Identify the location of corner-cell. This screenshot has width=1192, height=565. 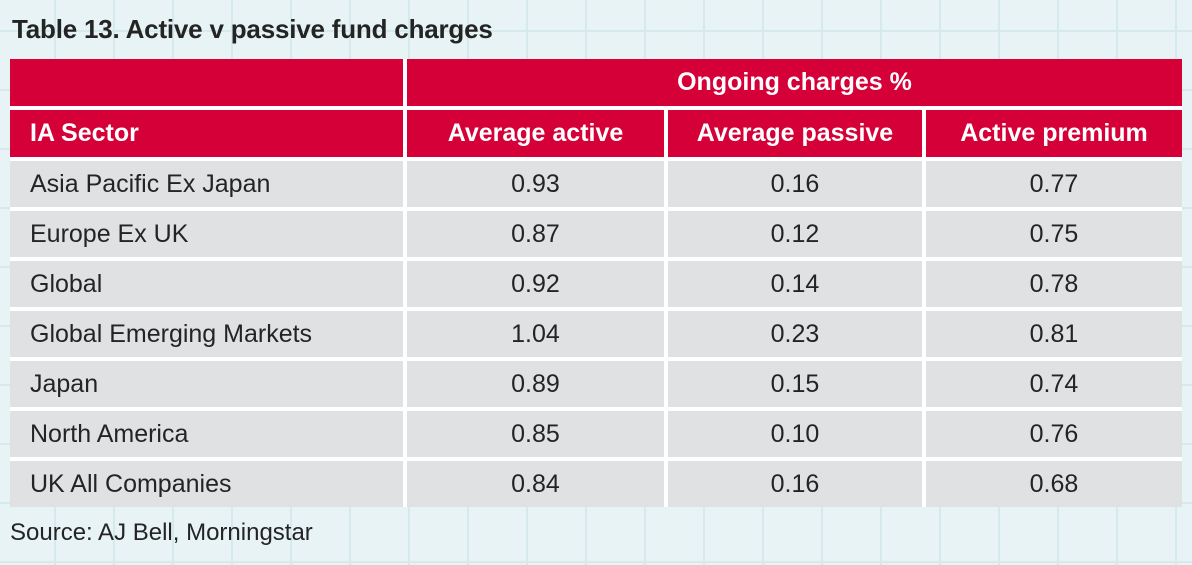
(206, 82).